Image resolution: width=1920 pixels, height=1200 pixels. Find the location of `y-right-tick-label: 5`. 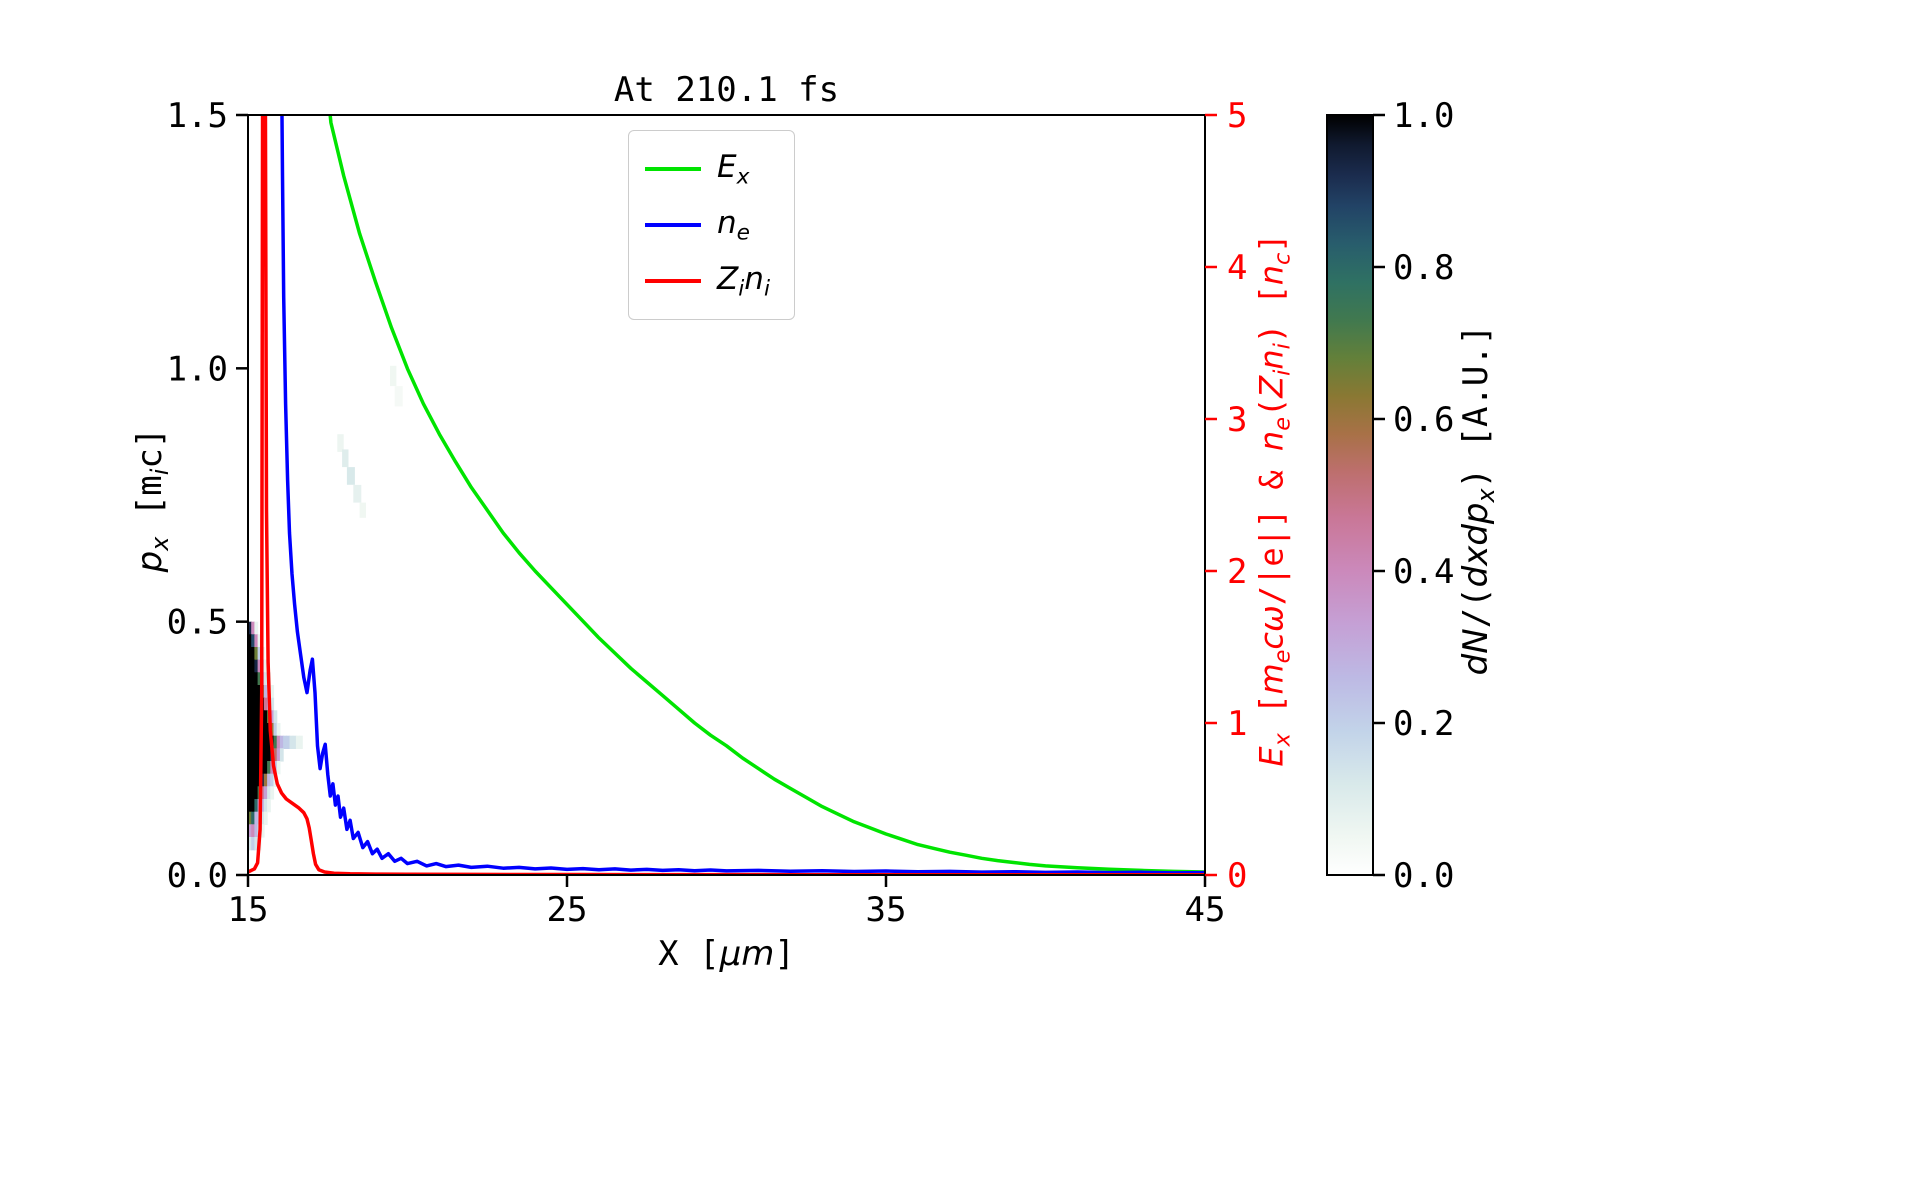

y-right-tick-label: 5 is located at coordinates (1237, 116).